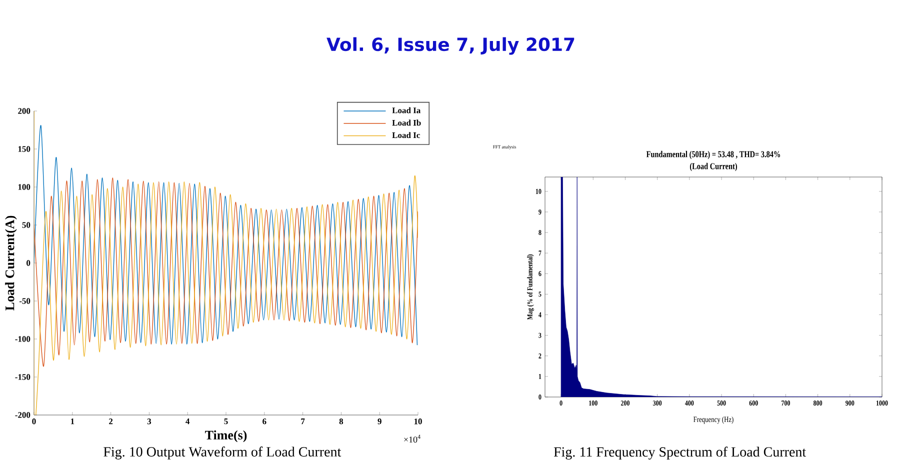 This screenshot has width=902, height=464. Describe the element at coordinates (412, 438) in the screenshot. I see `text: ×10$^{4}$` at that location.